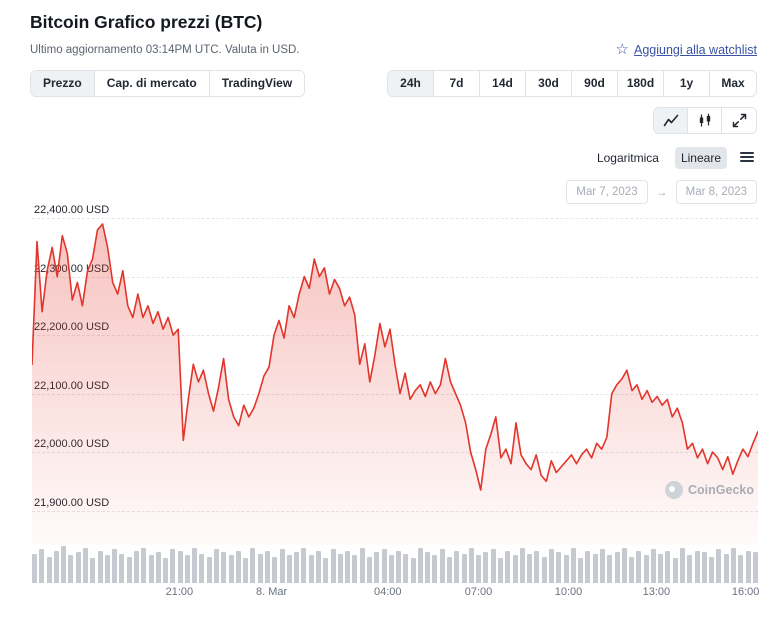 The width and height of the screenshot is (775, 622). Describe the element at coordinates (503, 84) in the screenshot. I see `range-14d: 14d` at that location.